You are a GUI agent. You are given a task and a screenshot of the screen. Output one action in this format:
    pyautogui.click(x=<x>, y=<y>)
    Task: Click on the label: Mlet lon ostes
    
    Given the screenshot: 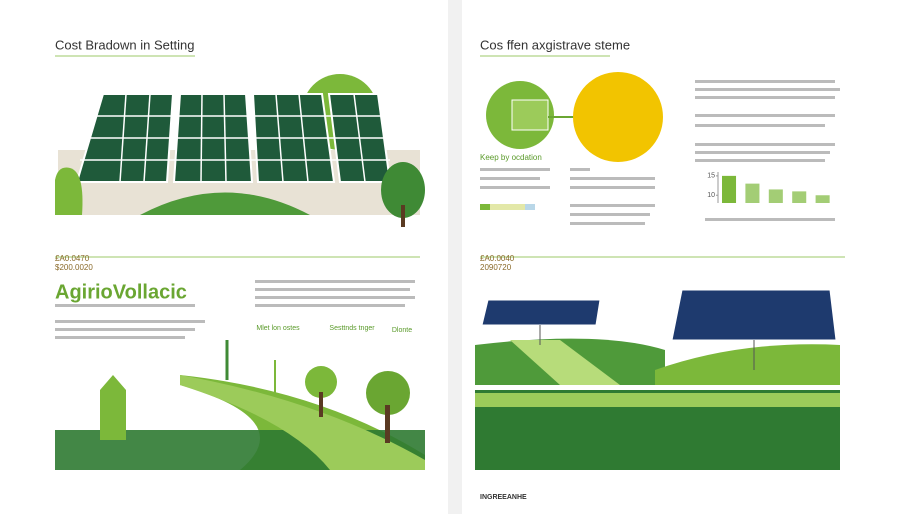 What is the action you would take?
    pyautogui.click(x=278, y=328)
    